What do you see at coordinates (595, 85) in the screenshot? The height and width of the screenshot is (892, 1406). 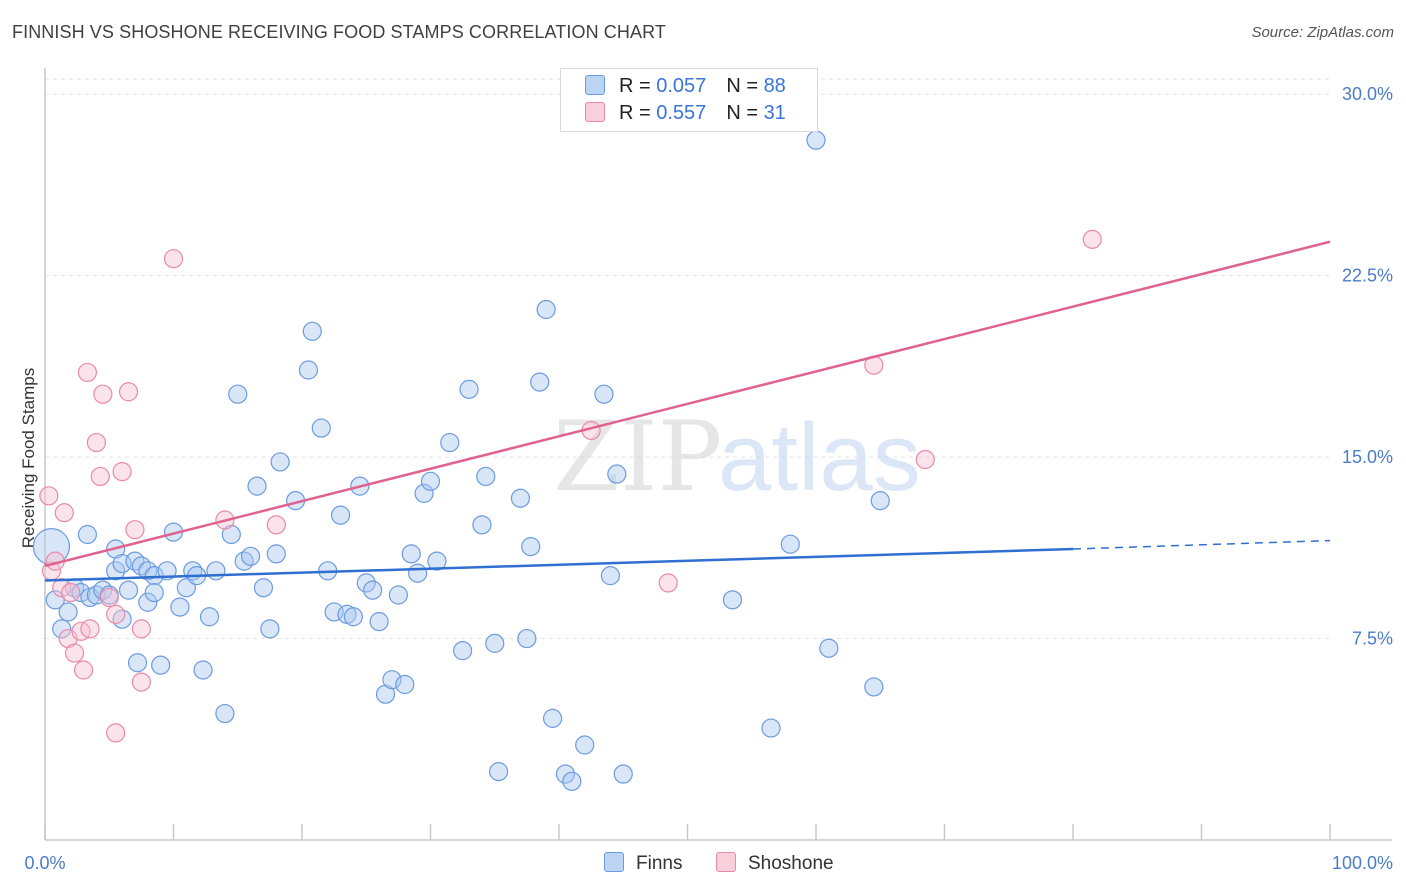 I see `finns-swatch` at bounding box center [595, 85].